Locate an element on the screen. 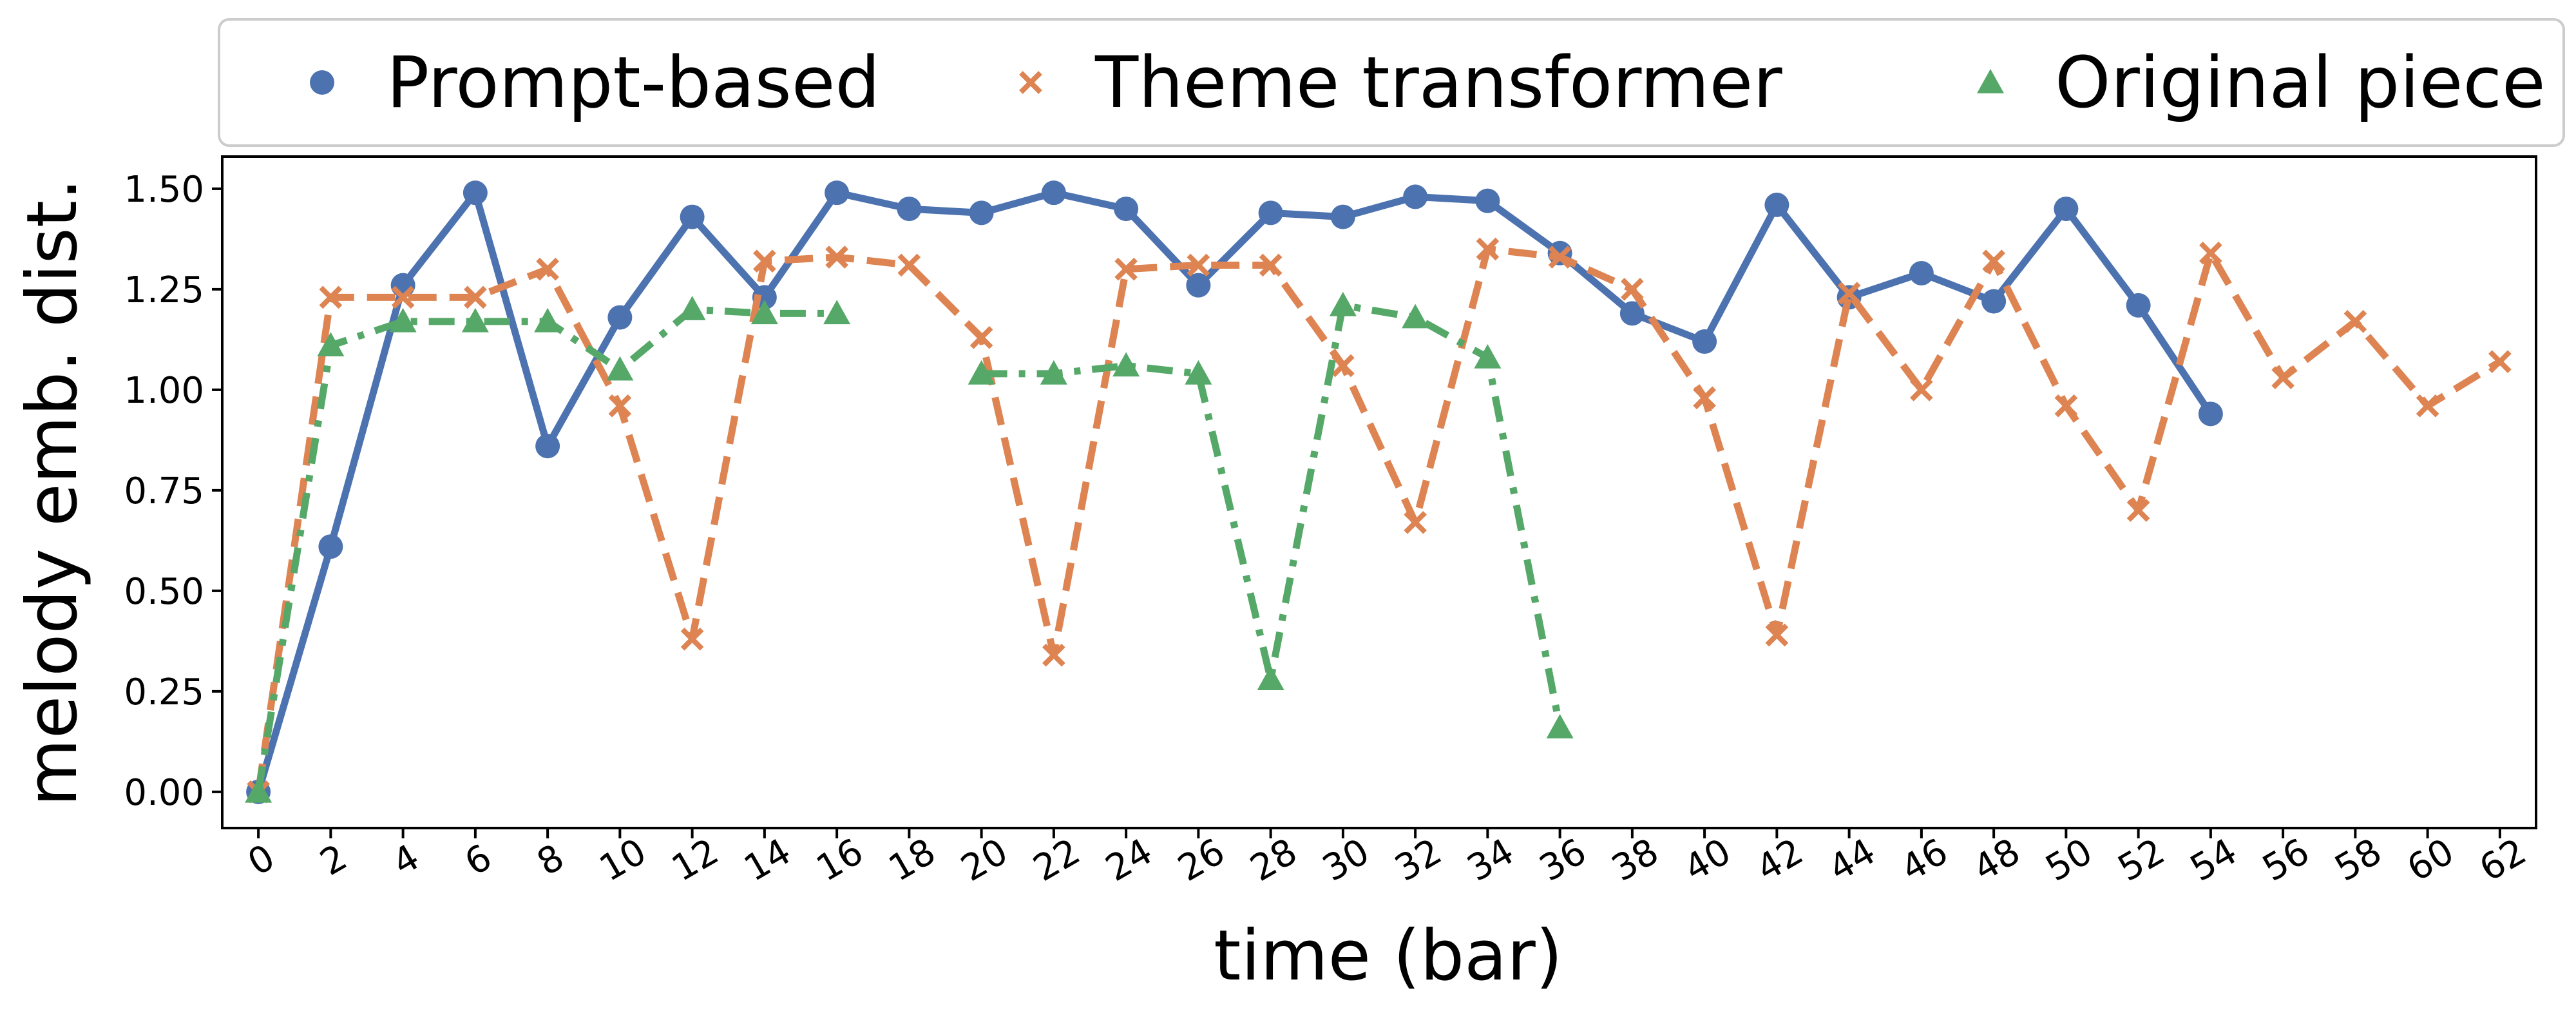 The image size is (2576, 1013). y-tick-label: 0.25 is located at coordinates (164, 692).